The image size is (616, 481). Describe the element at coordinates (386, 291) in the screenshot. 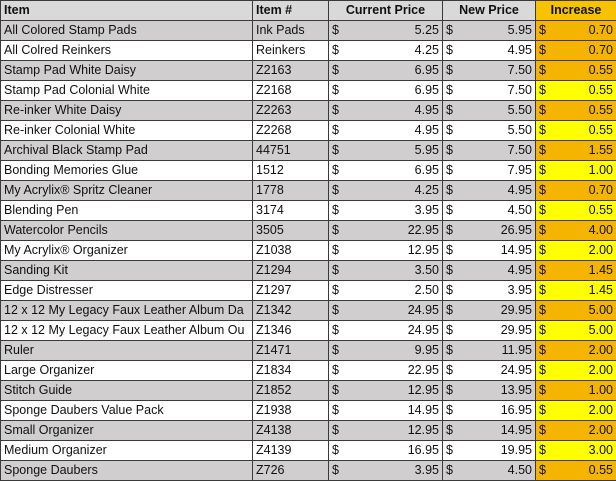

I see `cell-current-price: $2.50` at that location.